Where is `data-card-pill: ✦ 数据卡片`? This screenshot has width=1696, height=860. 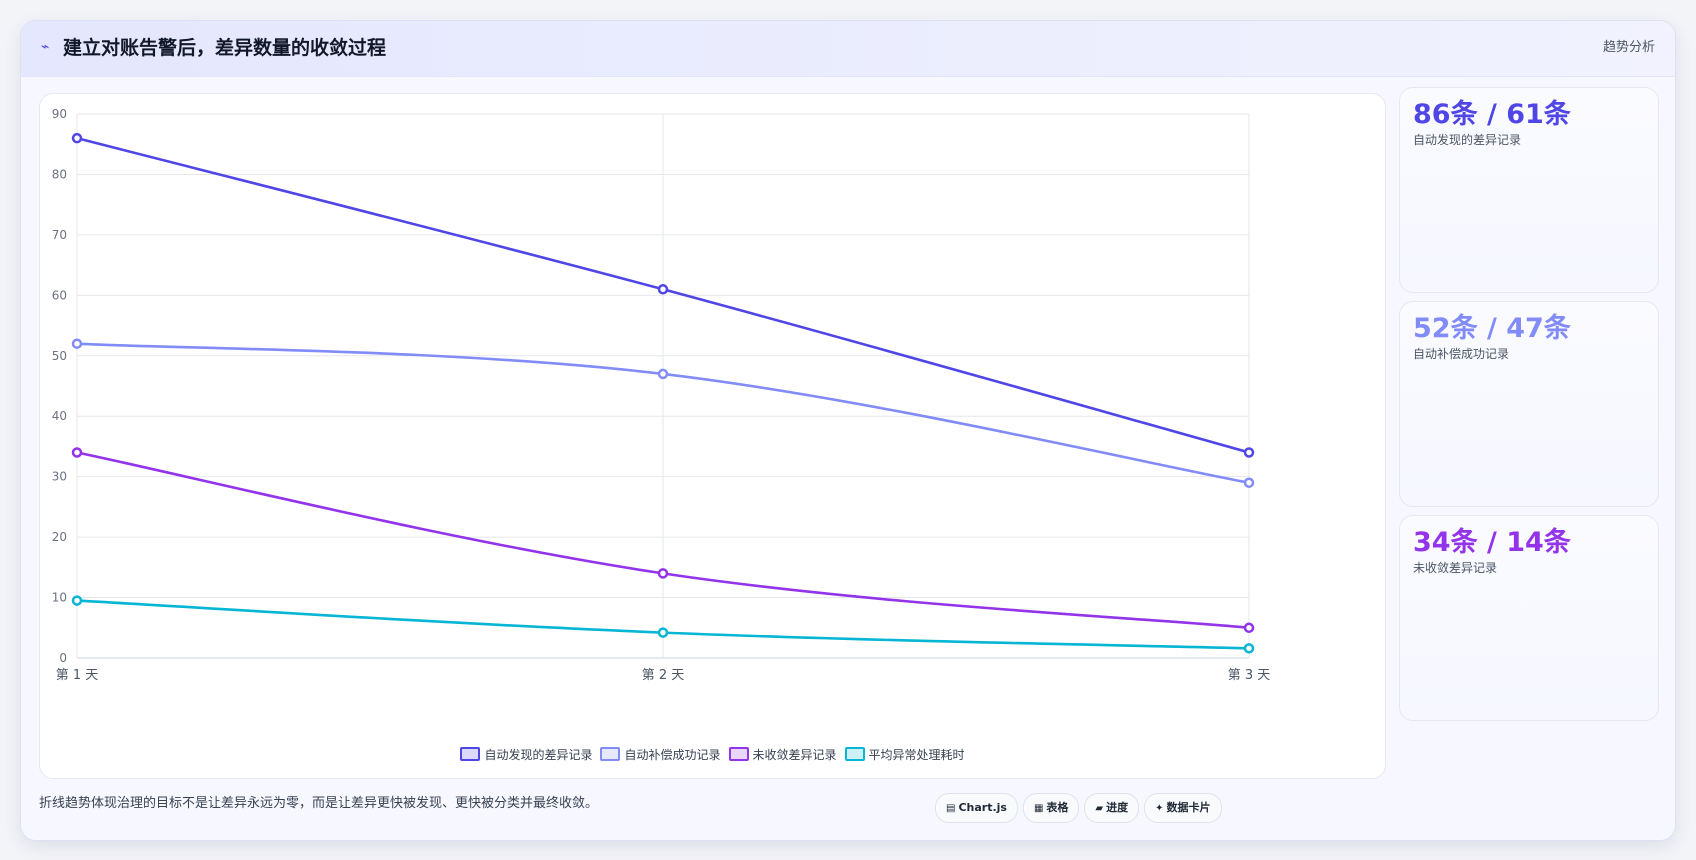 data-card-pill: ✦ 数据卡片 is located at coordinates (1183, 808).